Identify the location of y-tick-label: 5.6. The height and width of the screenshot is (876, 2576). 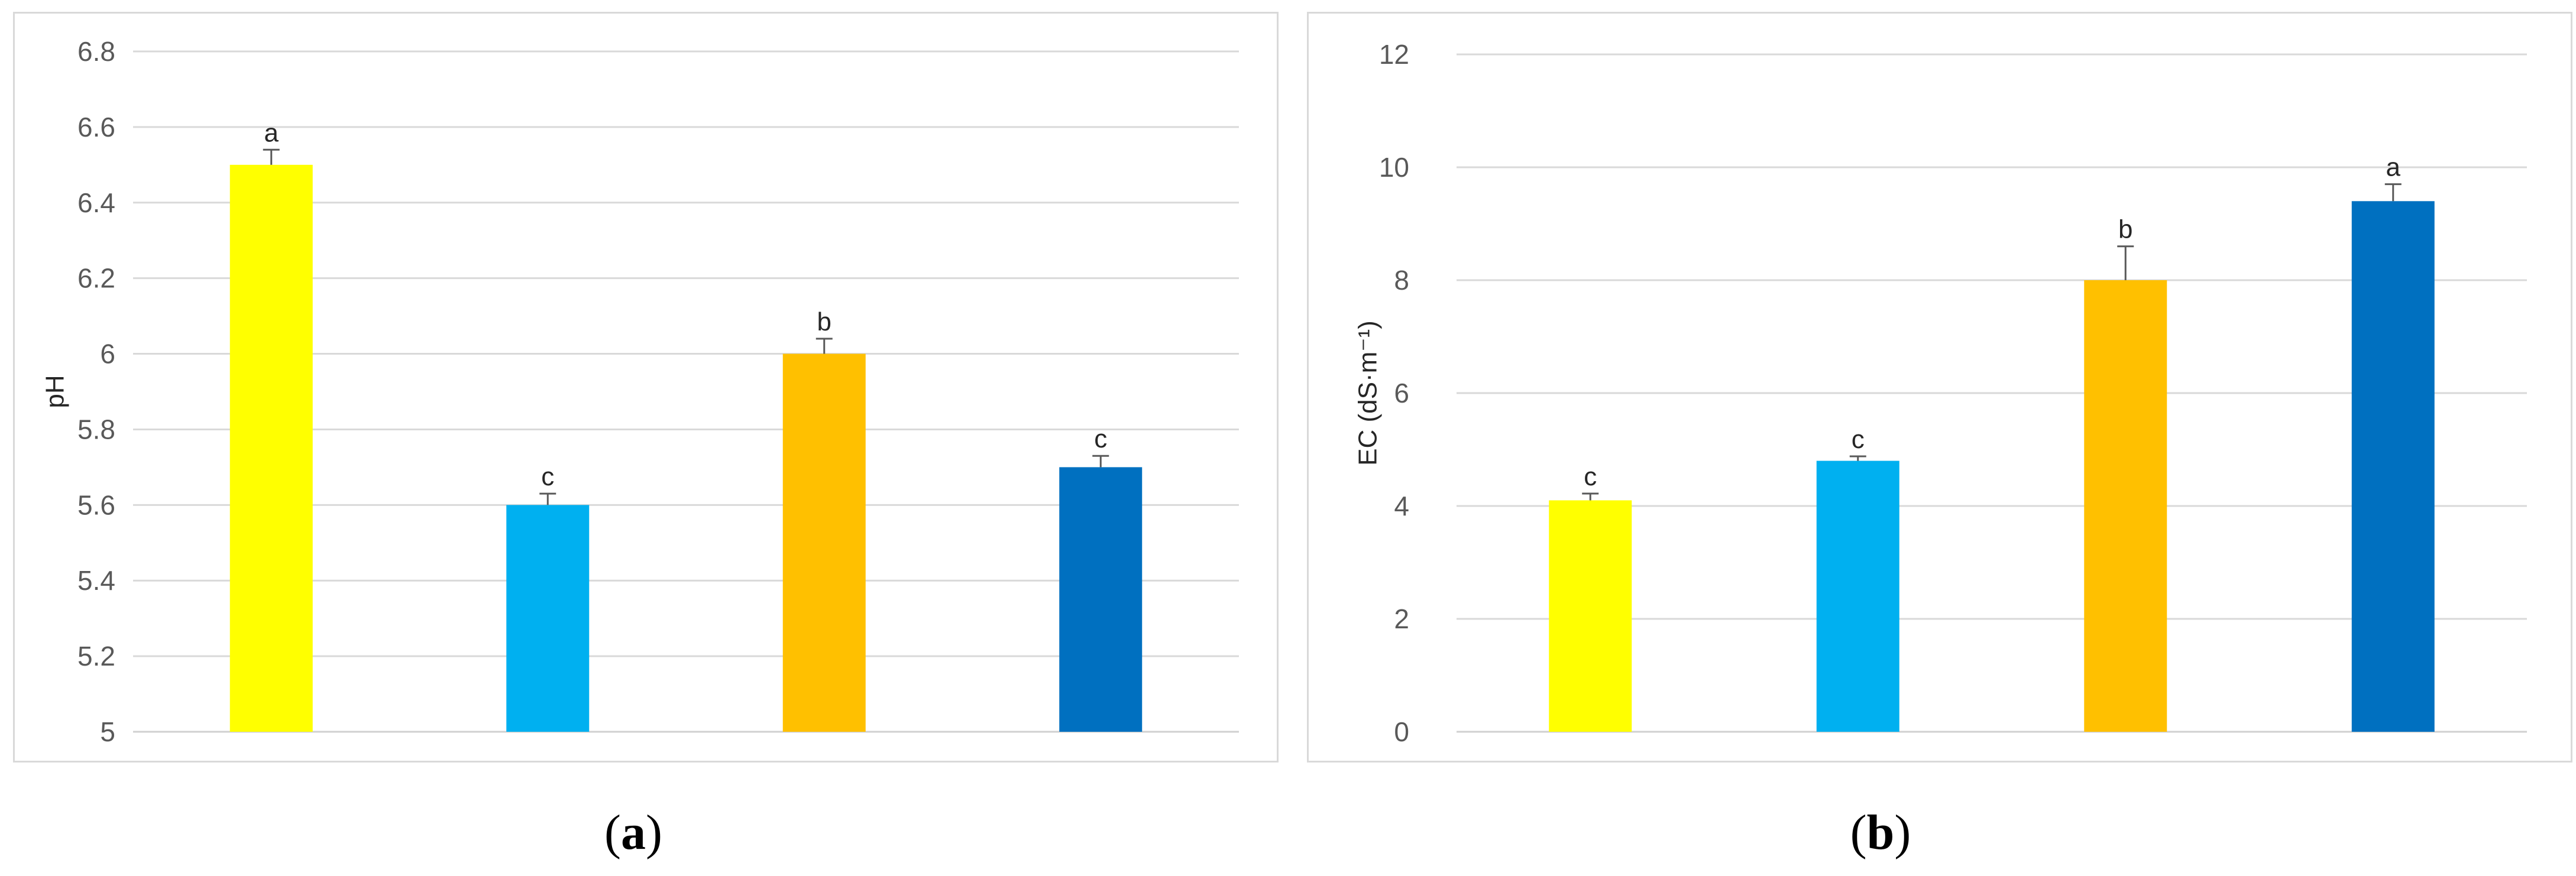
(96, 505).